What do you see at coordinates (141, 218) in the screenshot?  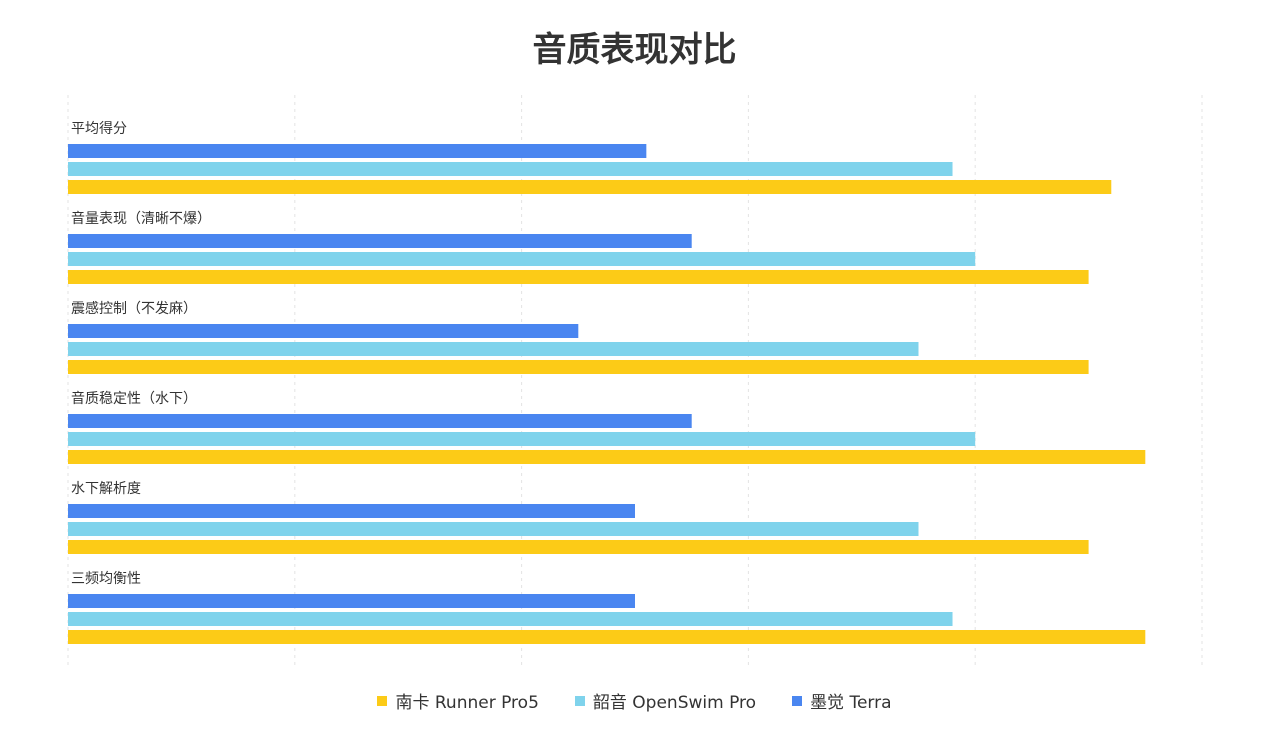 I see `category-label: 音量表现（清晰不爆）` at bounding box center [141, 218].